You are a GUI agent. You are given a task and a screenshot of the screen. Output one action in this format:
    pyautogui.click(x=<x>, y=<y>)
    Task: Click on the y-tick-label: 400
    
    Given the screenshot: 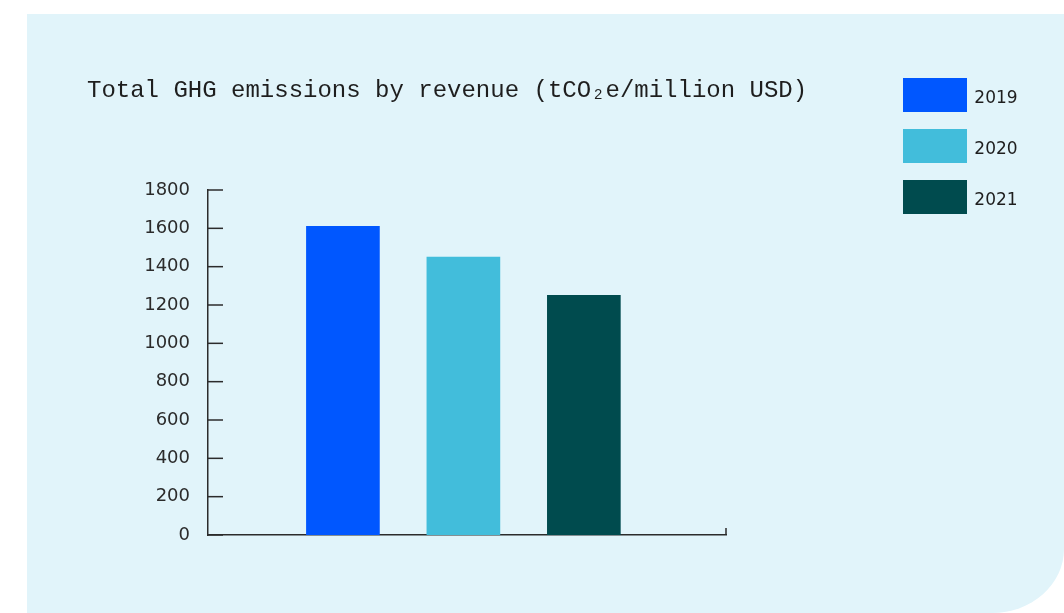 What is the action you would take?
    pyautogui.click(x=172, y=457)
    